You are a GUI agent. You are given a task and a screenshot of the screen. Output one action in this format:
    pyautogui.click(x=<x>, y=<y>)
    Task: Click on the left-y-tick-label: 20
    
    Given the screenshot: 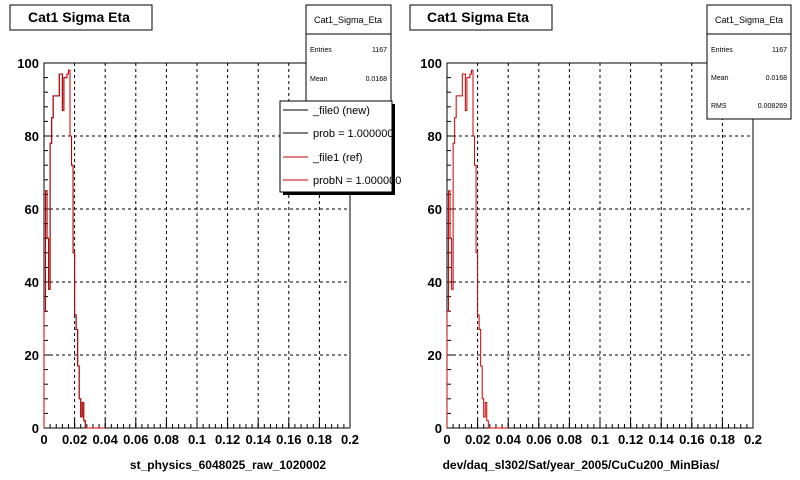 What is the action you would take?
    pyautogui.click(x=32, y=355)
    